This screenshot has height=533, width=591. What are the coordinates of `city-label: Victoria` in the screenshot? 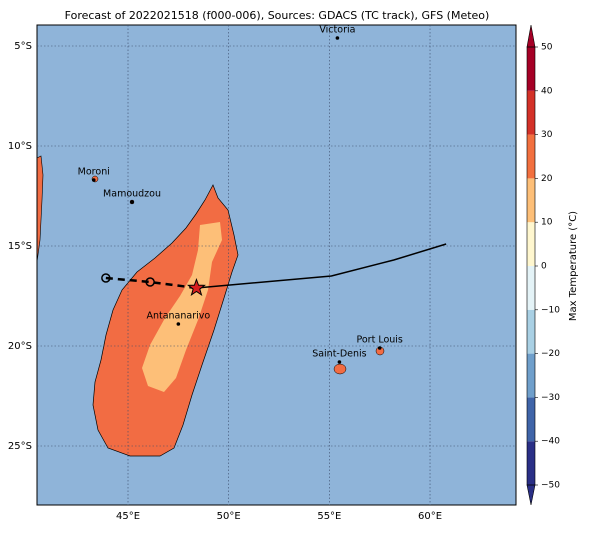 It's located at (337, 30).